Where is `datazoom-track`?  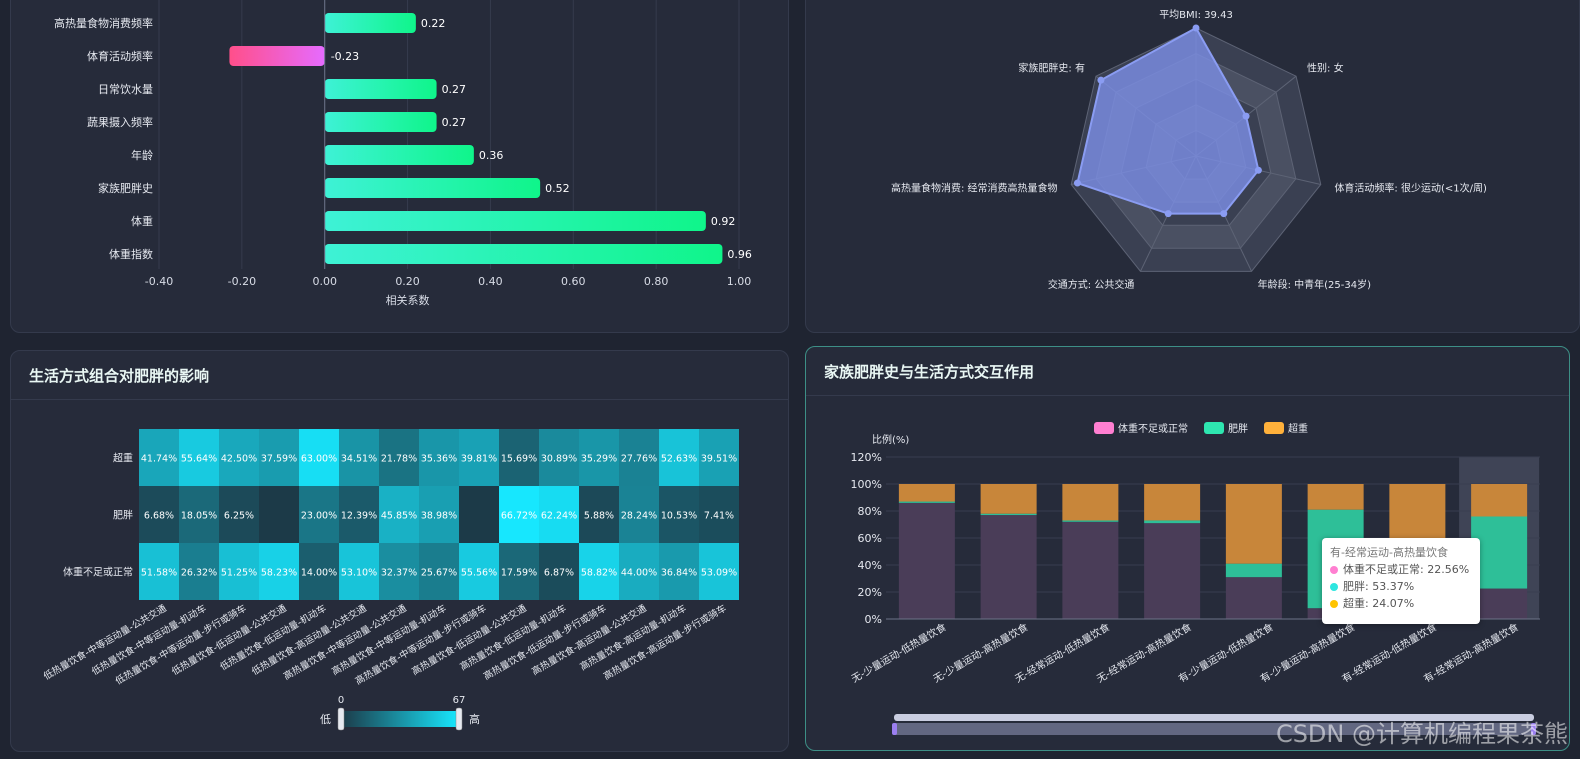
datazoom-track is located at coordinates (1214, 717).